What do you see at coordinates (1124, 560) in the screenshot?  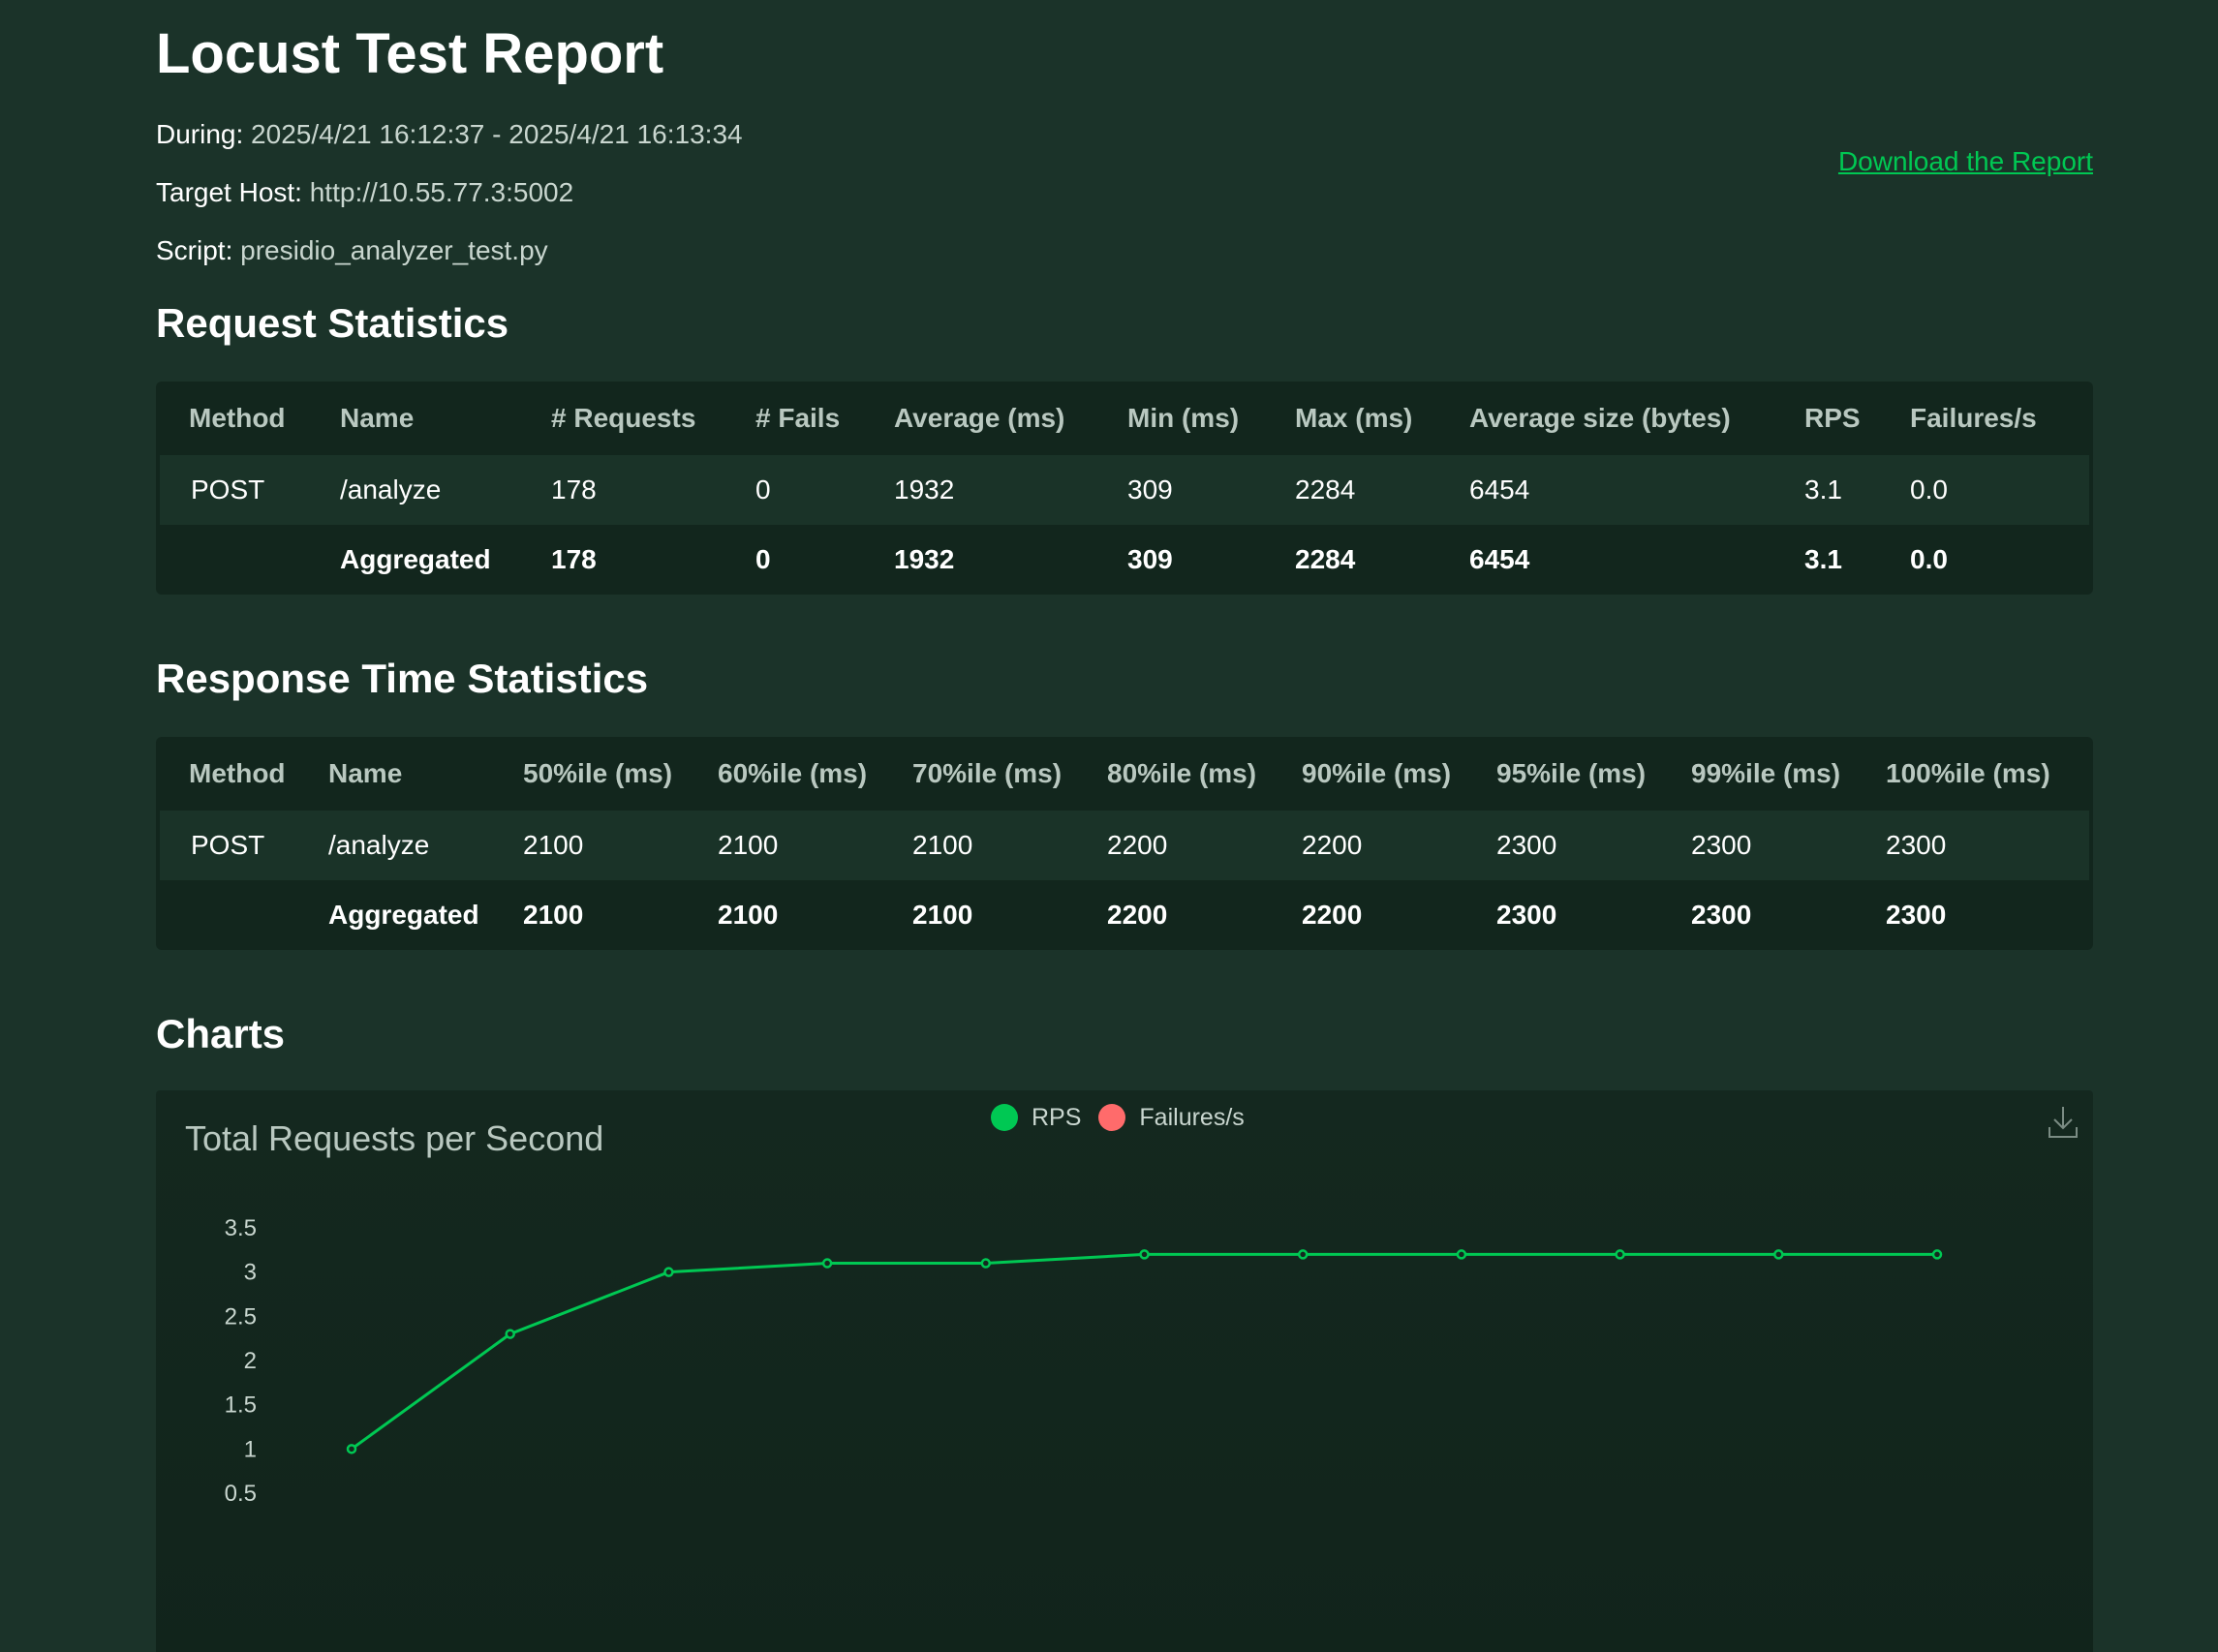 I see `aggregated-row: Aggregated 178 0 1932 309 2284 6454 3.1 0.0` at bounding box center [1124, 560].